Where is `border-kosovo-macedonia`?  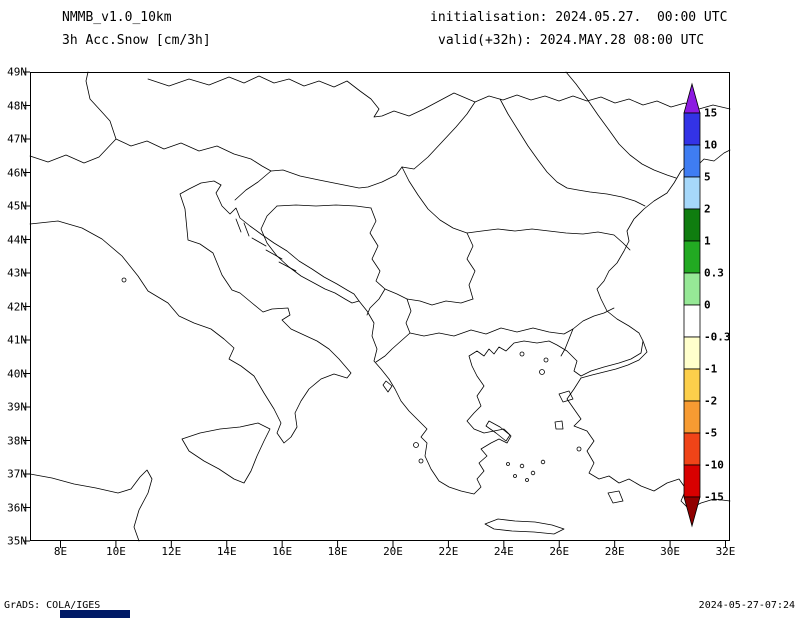
border-kosovo-macedonia is located at coordinates (429, 297).